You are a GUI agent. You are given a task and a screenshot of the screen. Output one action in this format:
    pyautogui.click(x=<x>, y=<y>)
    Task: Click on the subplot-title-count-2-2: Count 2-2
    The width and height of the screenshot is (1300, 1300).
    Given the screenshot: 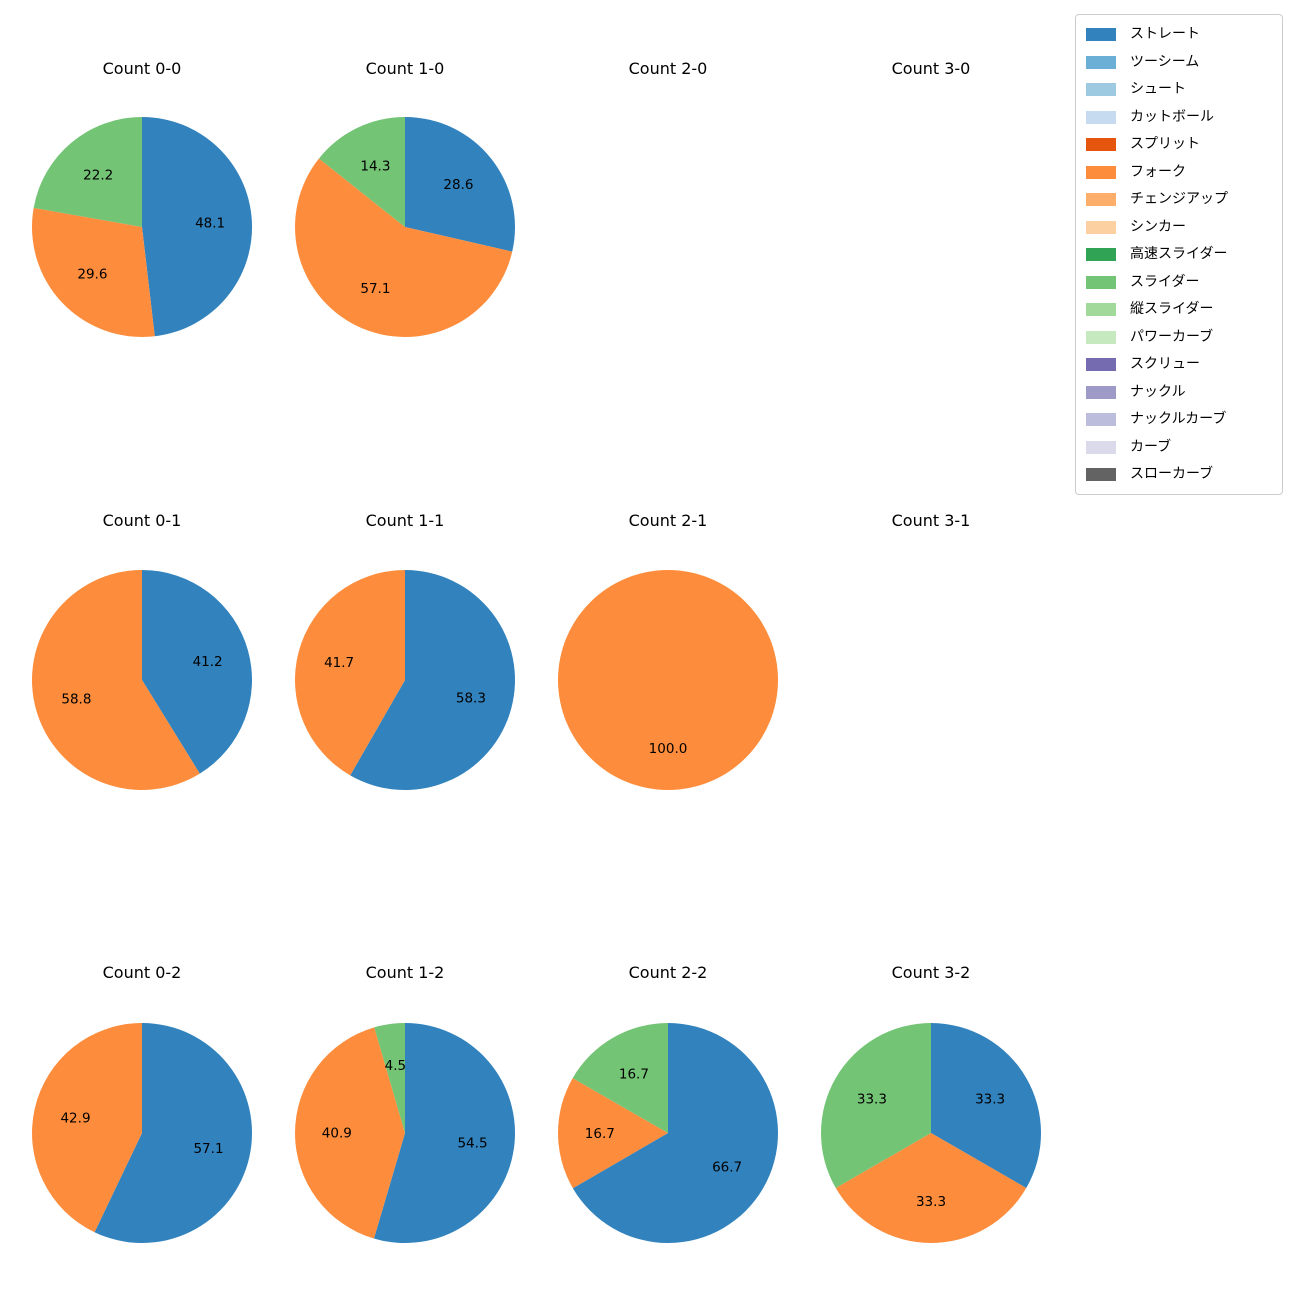 What is the action you would take?
    pyautogui.click(x=668, y=972)
    